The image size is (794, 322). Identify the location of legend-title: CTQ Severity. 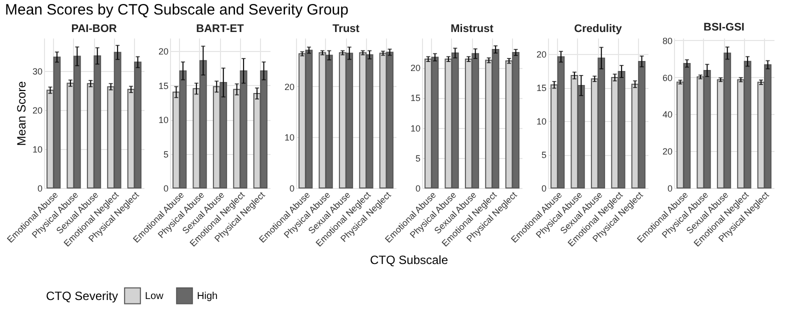
(82, 296).